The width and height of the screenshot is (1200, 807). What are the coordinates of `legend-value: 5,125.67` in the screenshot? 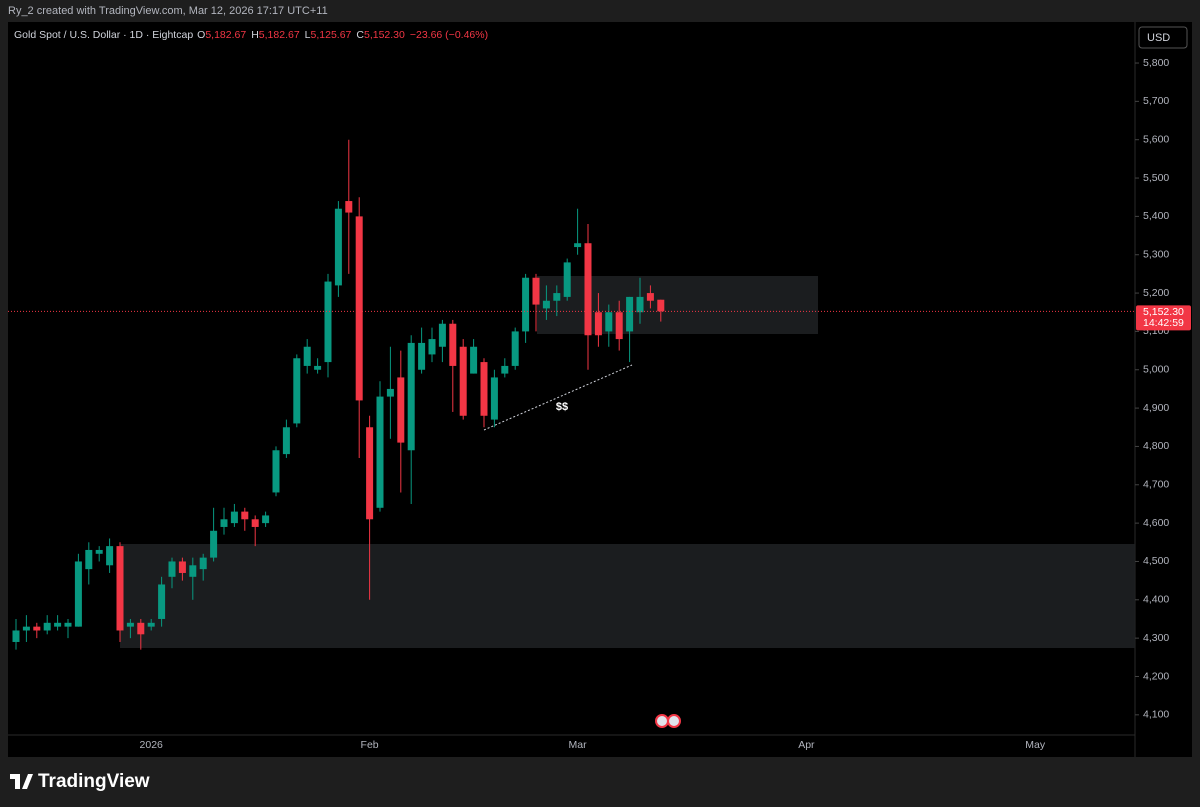 It's located at (331, 35).